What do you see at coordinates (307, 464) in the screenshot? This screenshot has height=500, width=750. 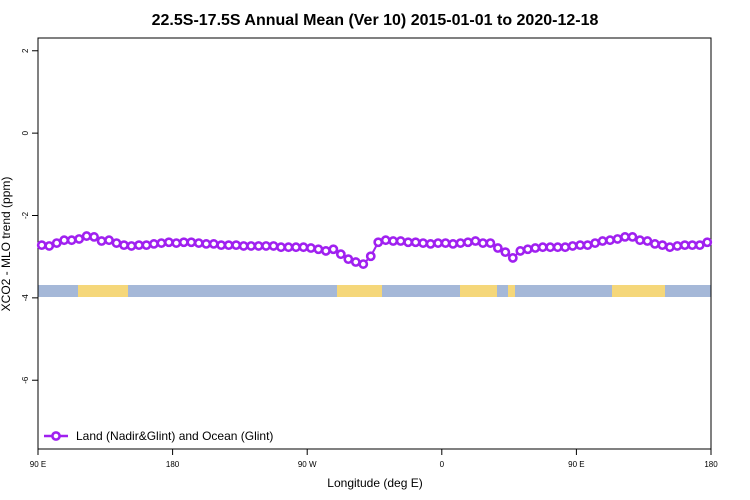 I see `x-tick-label: 90 W` at bounding box center [307, 464].